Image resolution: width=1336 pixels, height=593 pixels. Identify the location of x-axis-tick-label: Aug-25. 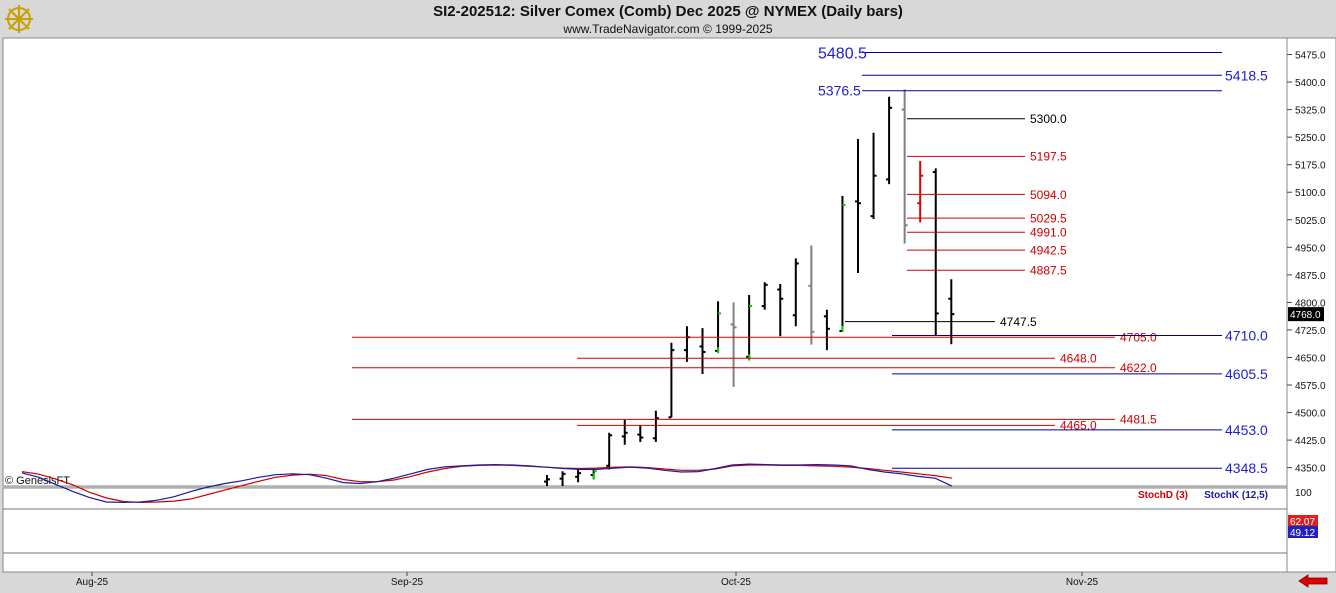
(92, 582).